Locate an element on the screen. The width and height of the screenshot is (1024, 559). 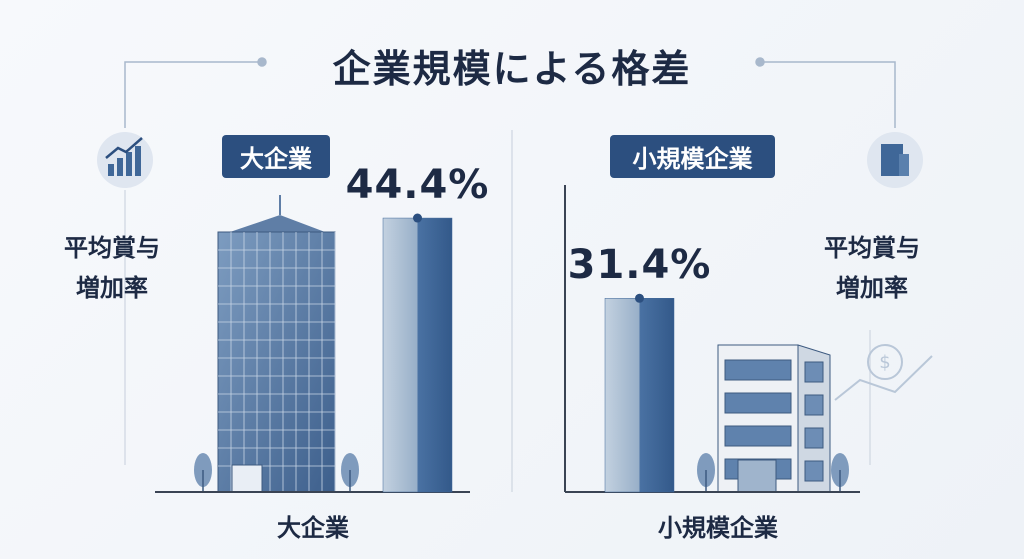
value-label: 44.4% is located at coordinates (417, 185).